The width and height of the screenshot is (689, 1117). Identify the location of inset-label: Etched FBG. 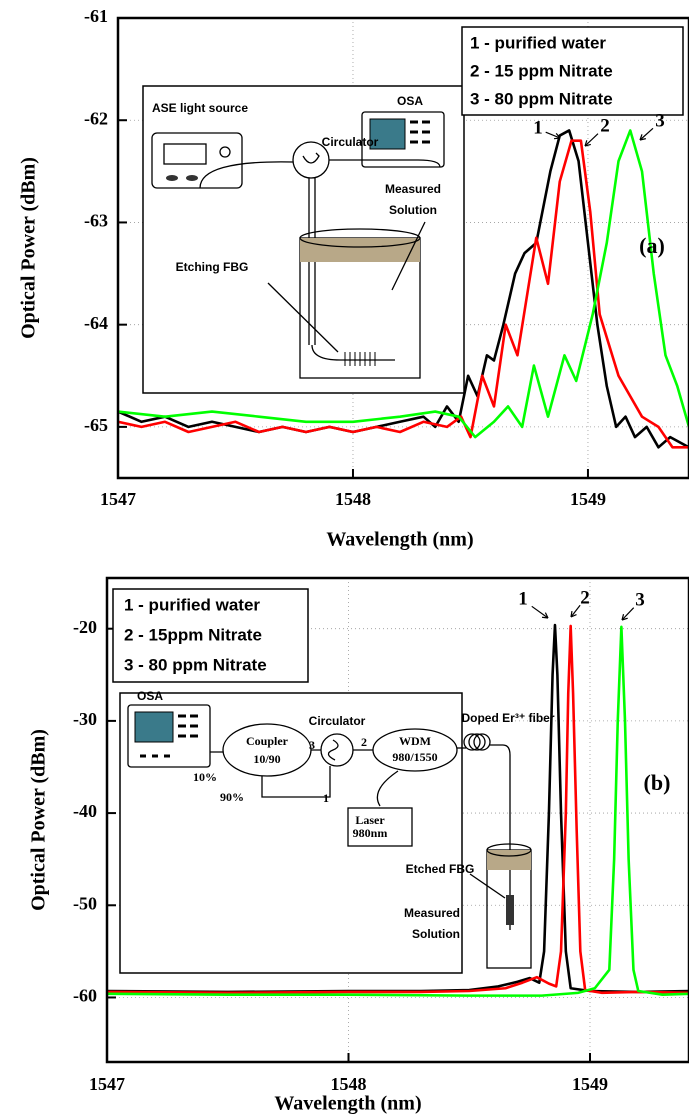
(440, 869).